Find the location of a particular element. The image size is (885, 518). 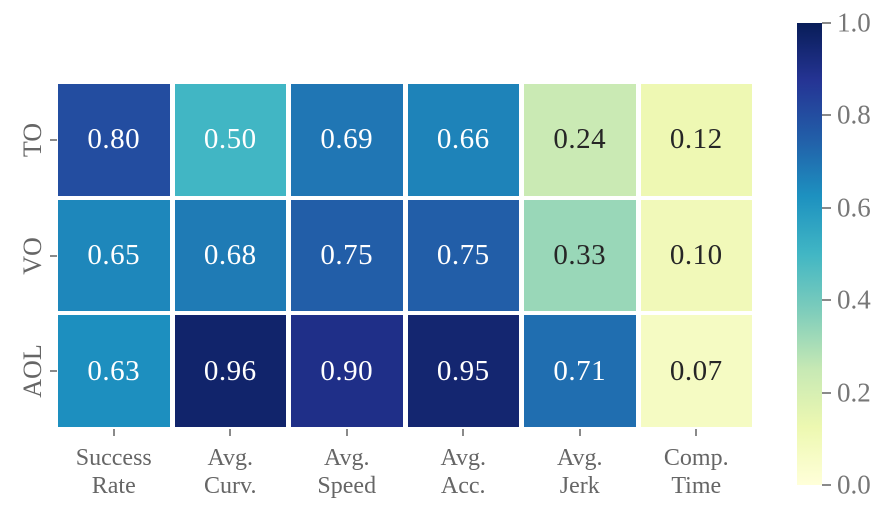

x-axis-label: Comp. Time is located at coordinates (696, 472).